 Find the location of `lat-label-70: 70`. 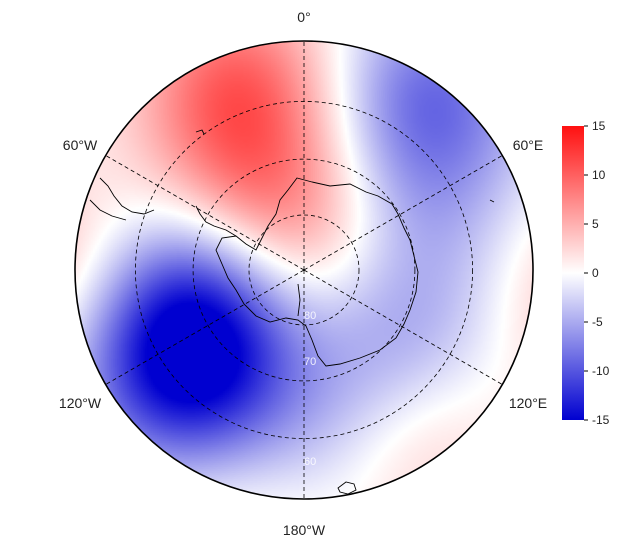

lat-label-70: 70 is located at coordinates (310, 362).